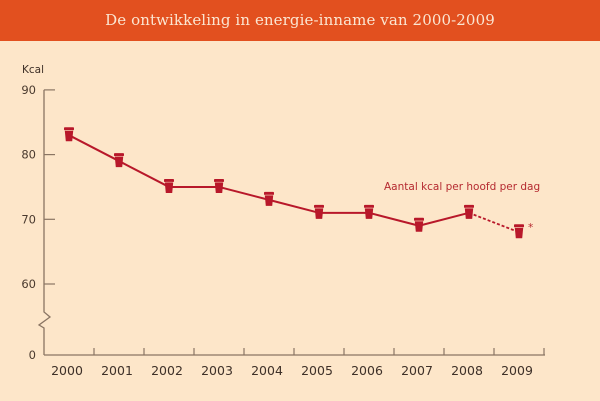  What do you see at coordinates (217, 370) in the screenshot?
I see `x-tick-label: 2003` at bounding box center [217, 370].